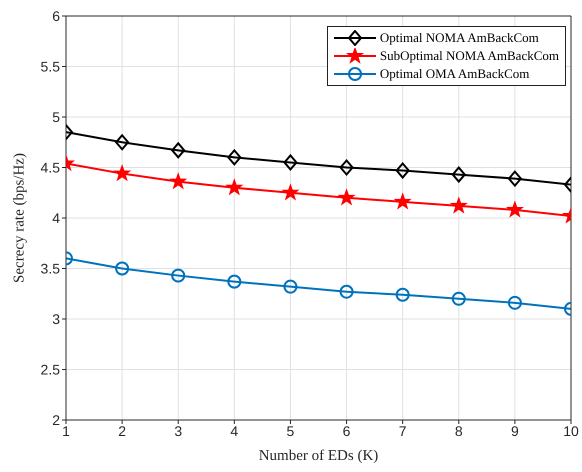 Image resolution: width=582 pixels, height=472 pixels. What do you see at coordinates (56, 420) in the screenshot?
I see `y-tick-label: 2` at bounding box center [56, 420].